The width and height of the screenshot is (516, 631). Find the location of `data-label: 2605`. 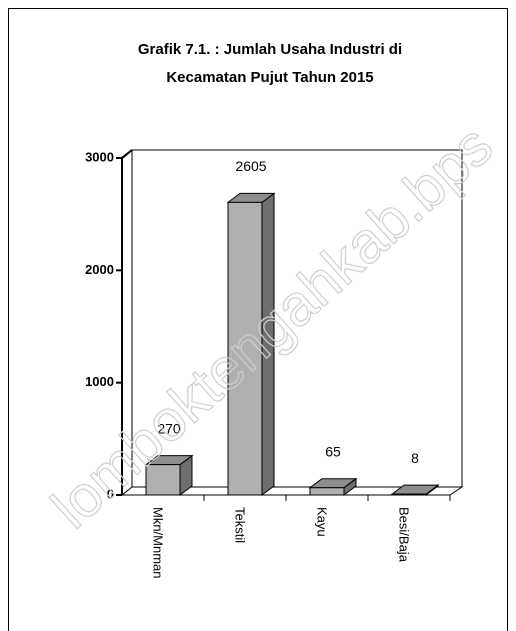

data-label: 2605 is located at coordinates (250, 166).